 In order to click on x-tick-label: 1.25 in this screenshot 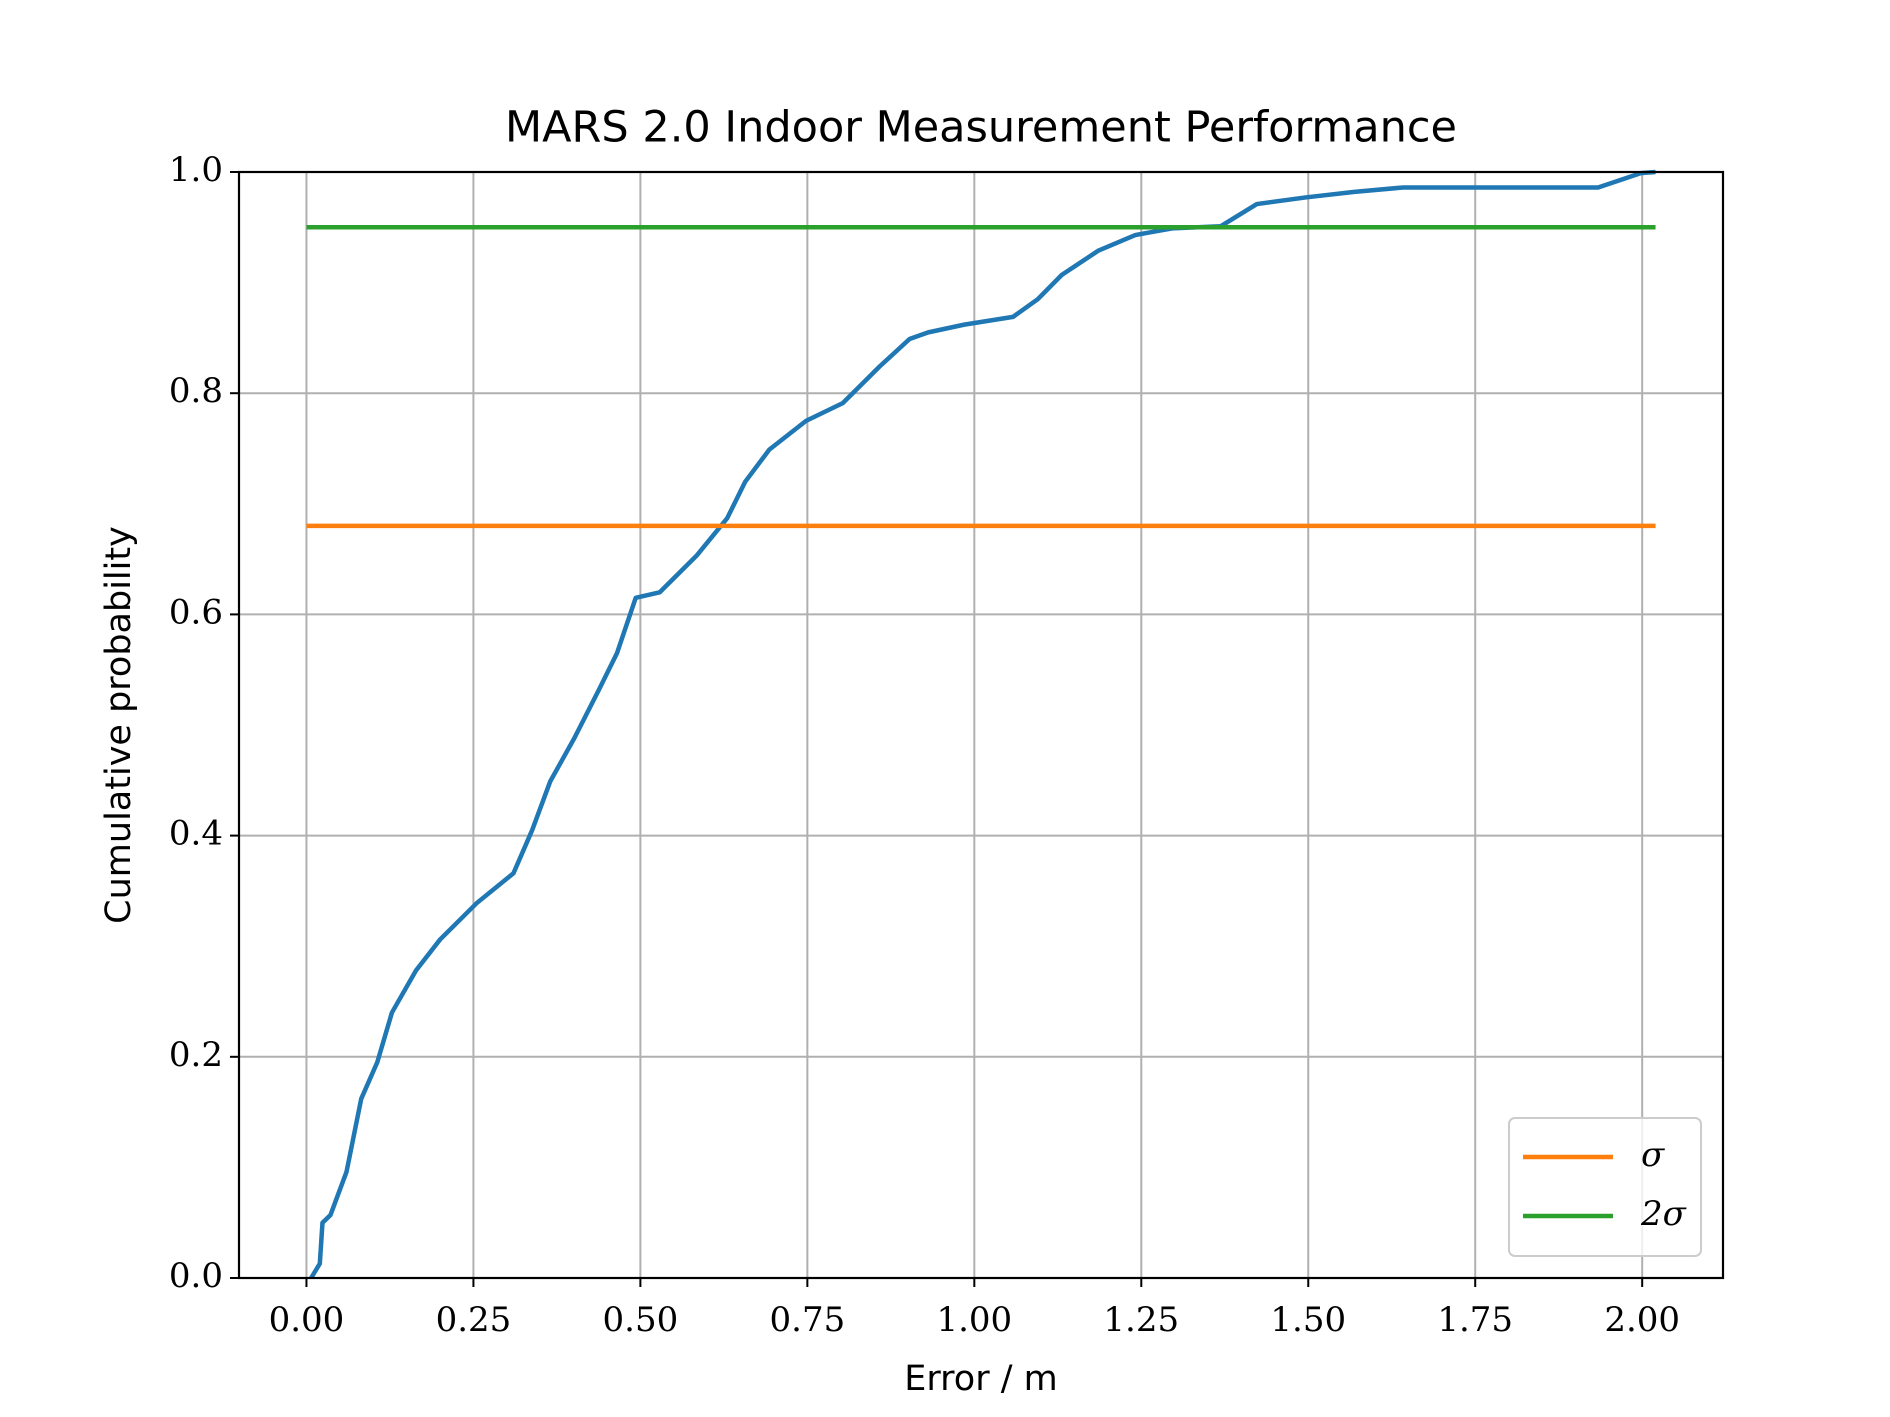, I will do `click(1141, 1320)`.